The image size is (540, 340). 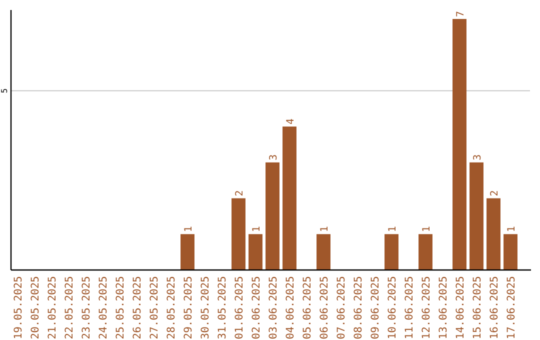 I want to click on x-tick-label: 13.06.2025, so click(x=444, y=308).